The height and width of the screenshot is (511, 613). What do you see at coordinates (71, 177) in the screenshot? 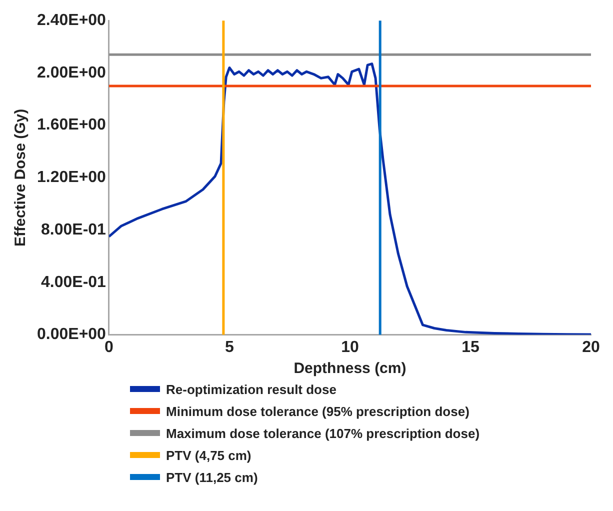
I see `y-tick-label: 1.20E+00` at bounding box center [71, 177].